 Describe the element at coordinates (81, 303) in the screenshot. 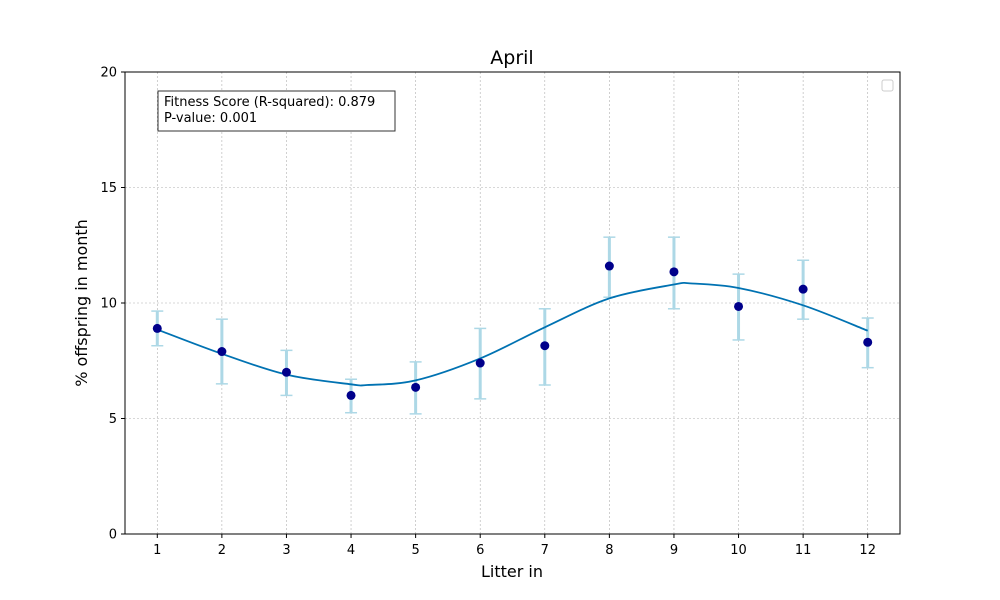

I see `y-axis-label: % offspring in month` at that location.